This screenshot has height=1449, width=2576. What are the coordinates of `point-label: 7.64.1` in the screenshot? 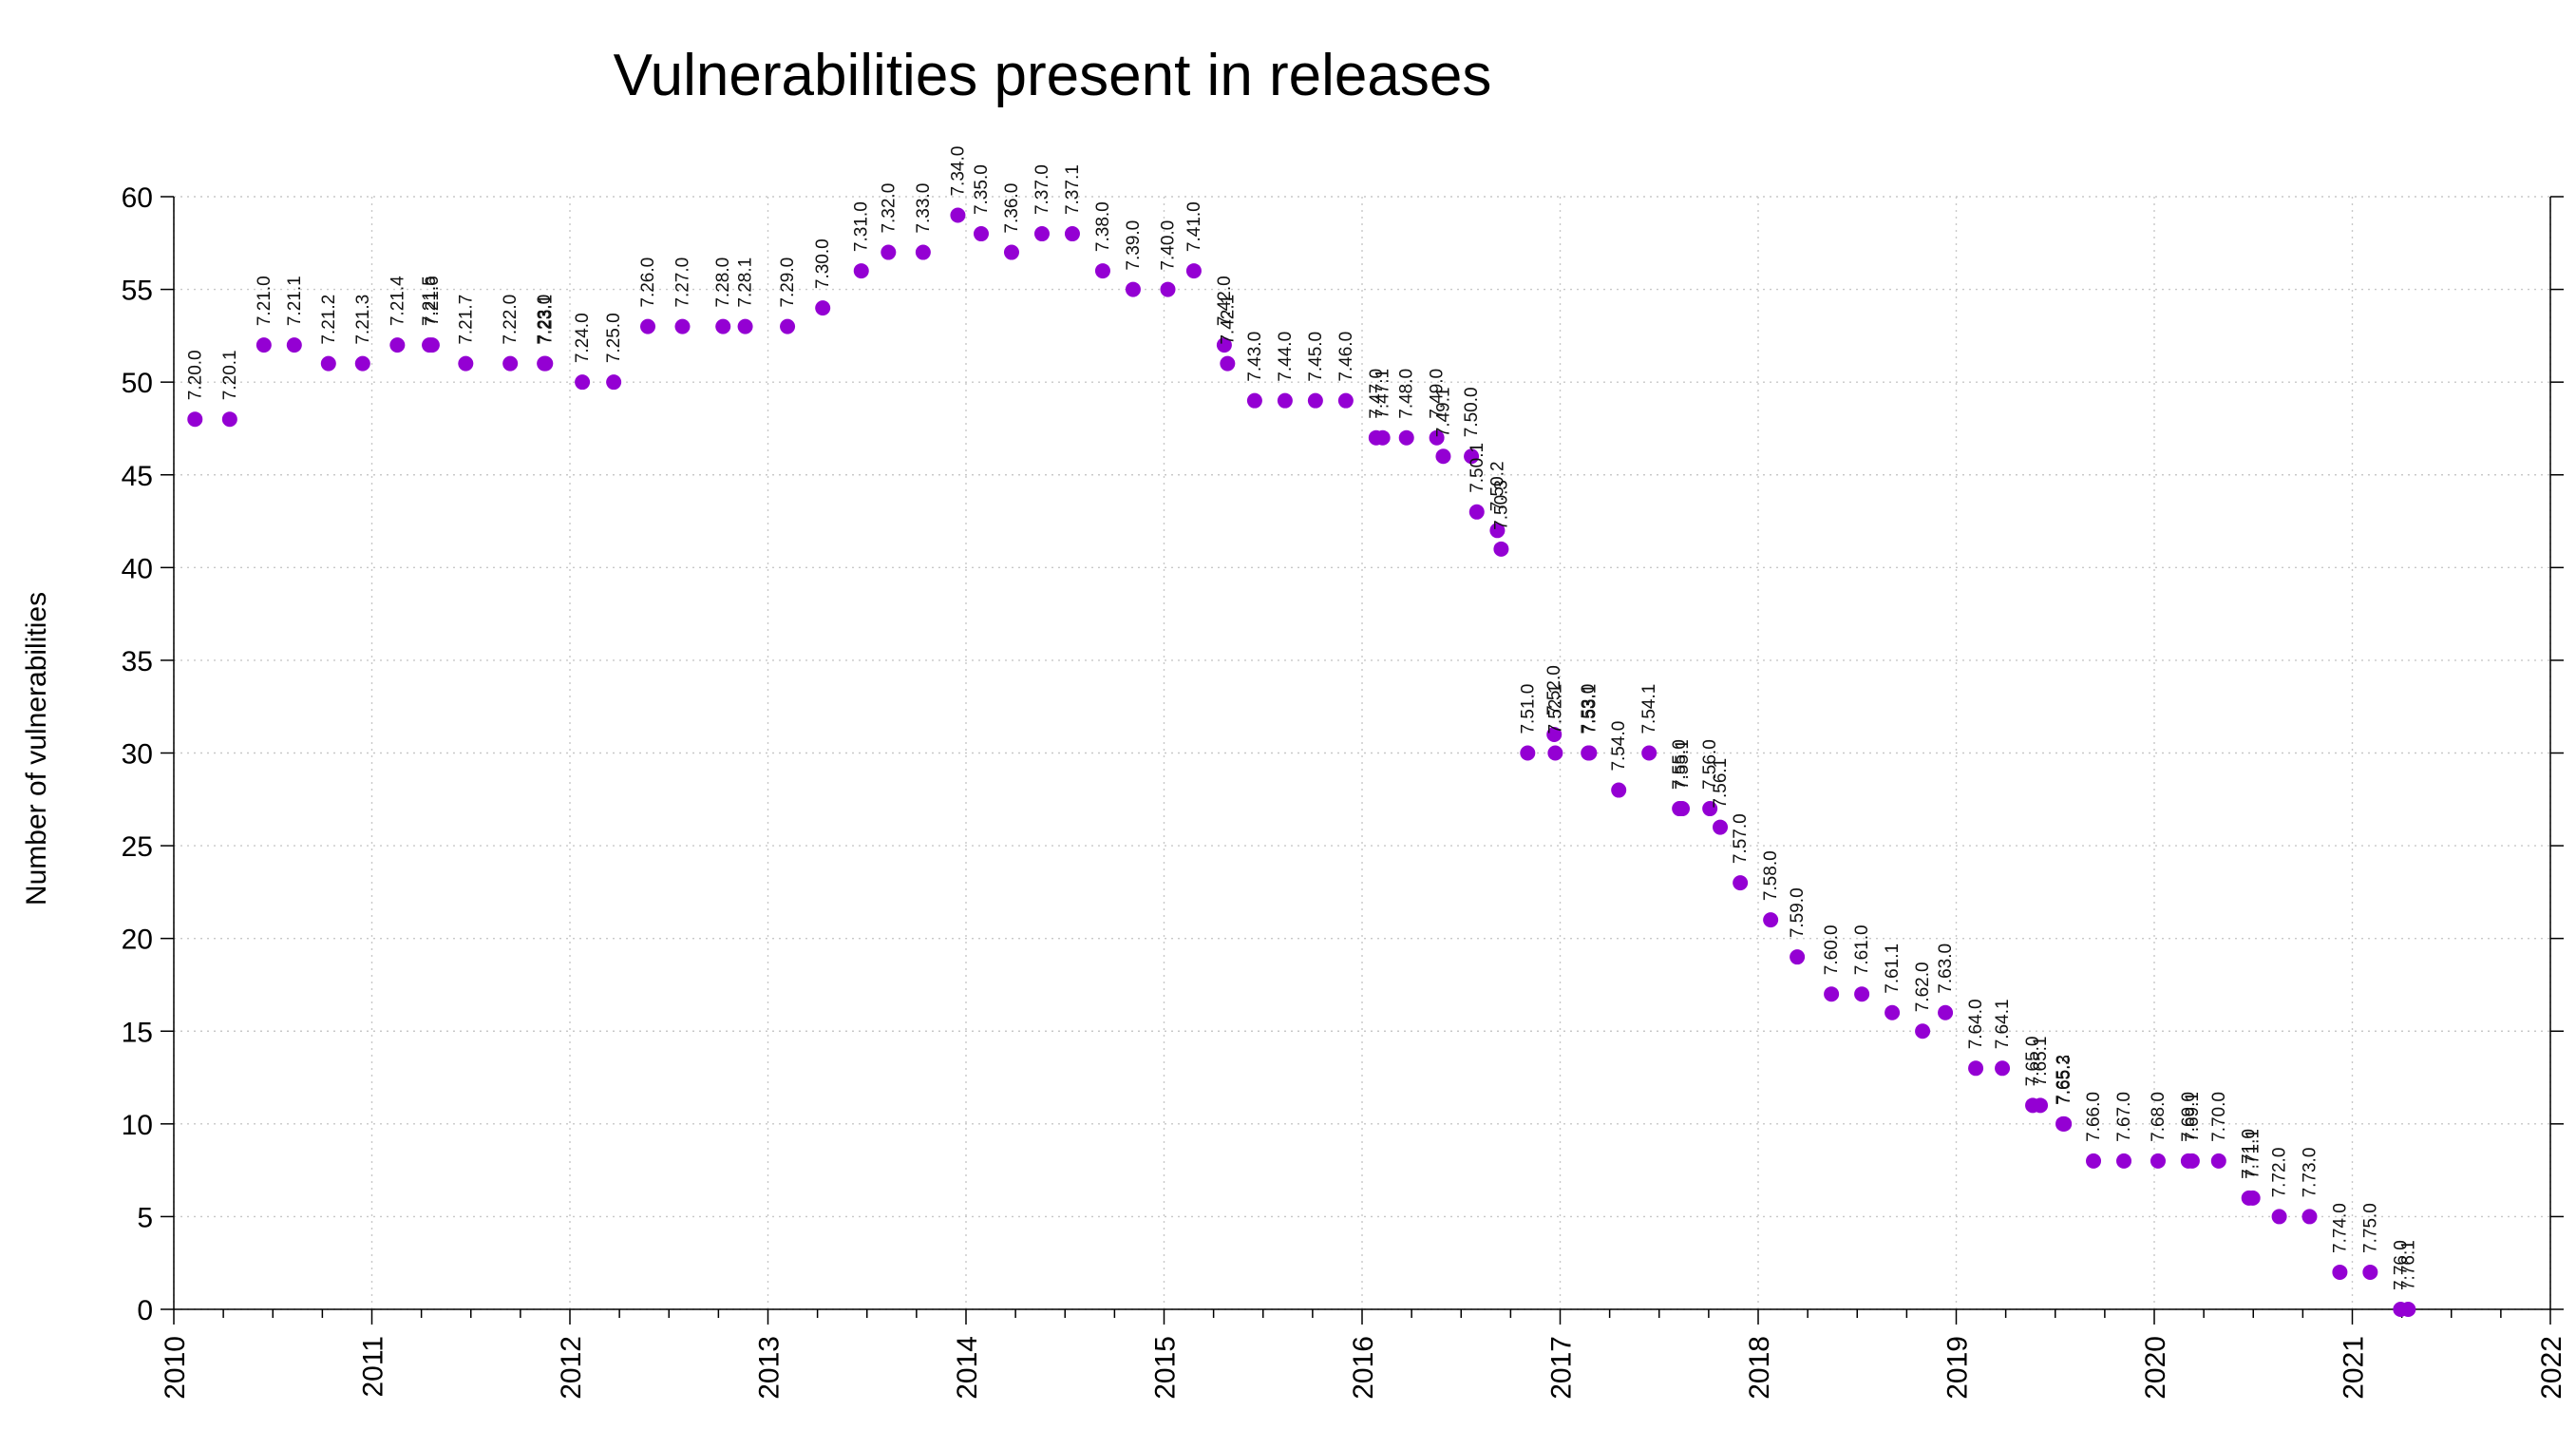 It's located at (2003, 1024).